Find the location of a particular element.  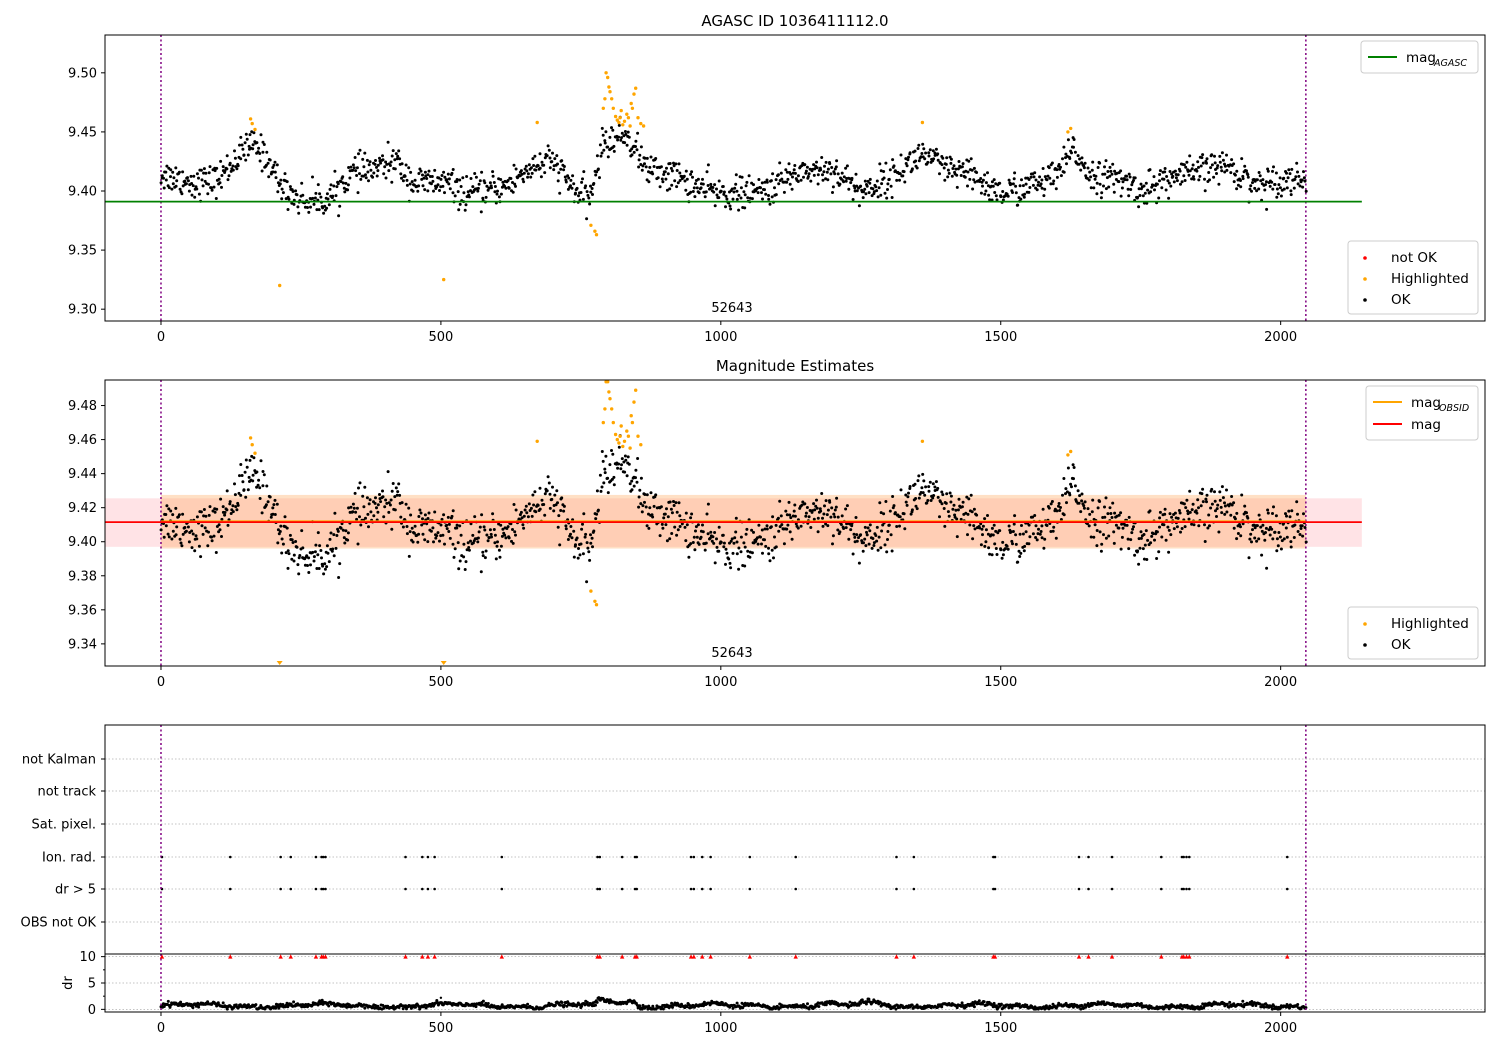

dr-clipped-marker is located at coordinates (750, 956).